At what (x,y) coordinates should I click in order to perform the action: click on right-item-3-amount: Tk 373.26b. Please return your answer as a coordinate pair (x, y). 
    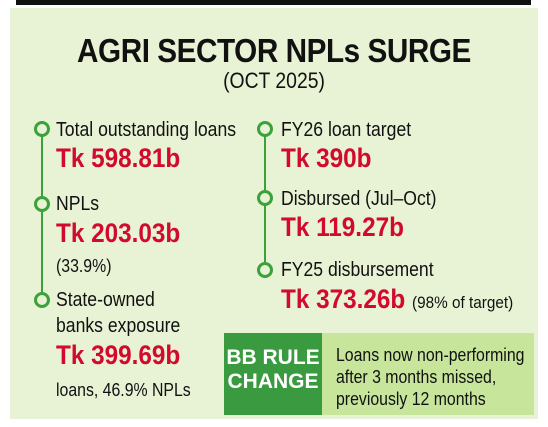
    Looking at the image, I should click on (343, 299).